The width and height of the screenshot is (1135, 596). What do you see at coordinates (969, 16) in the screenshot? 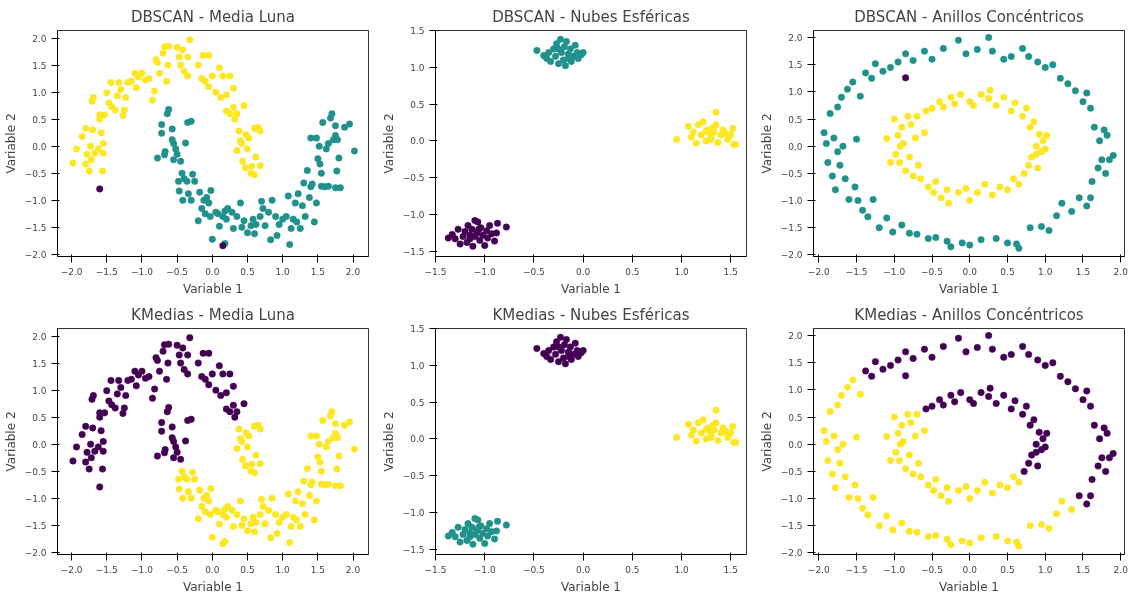
I see `chart-title: DBSCAN - Anillos Concéntricos` at bounding box center [969, 16].